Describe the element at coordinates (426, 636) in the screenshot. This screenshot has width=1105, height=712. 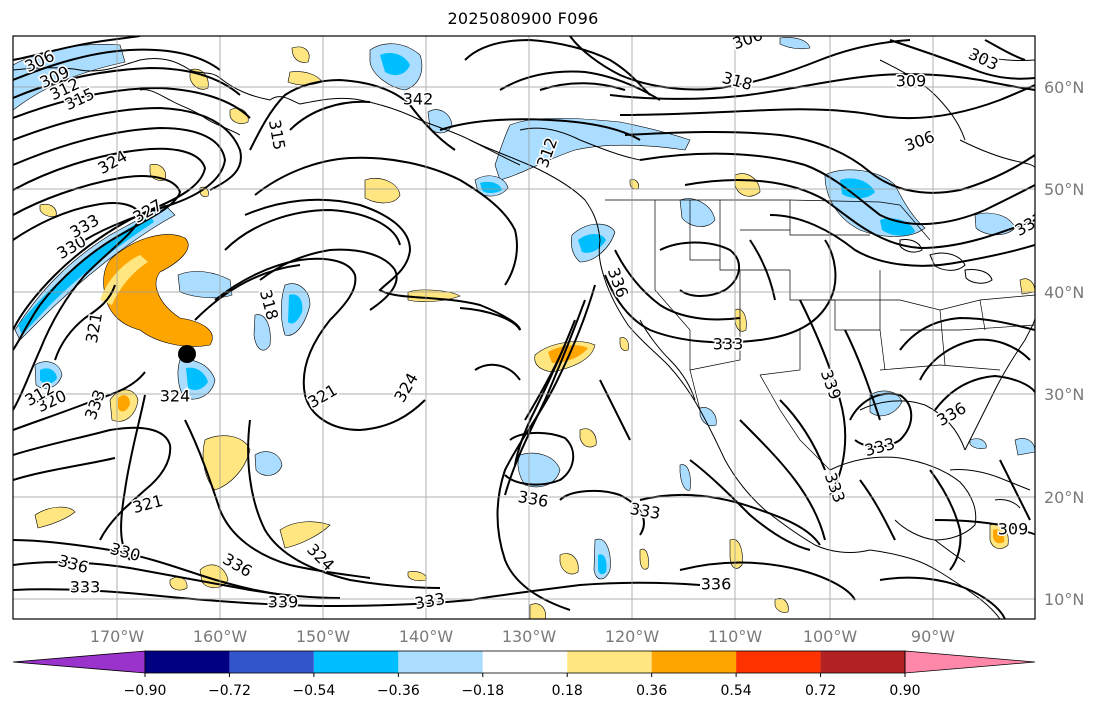
I see `longitude-tick-label: 140°W` at that location.